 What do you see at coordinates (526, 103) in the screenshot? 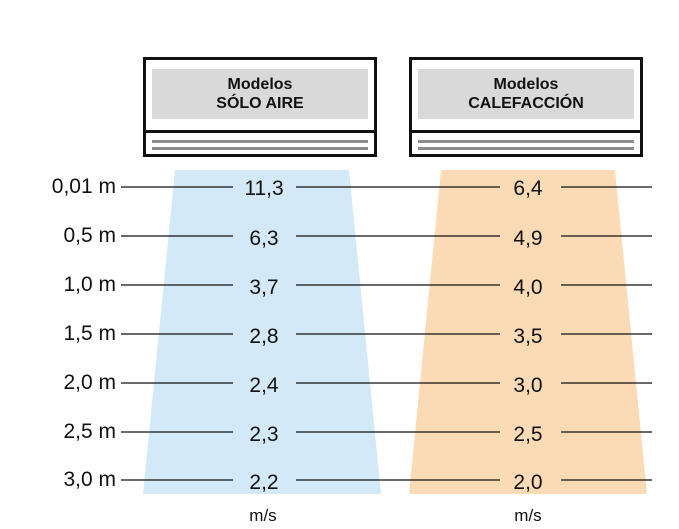
I see `unit-title-line2: CALEFACCIÓN` at bounding box center [526, 103].